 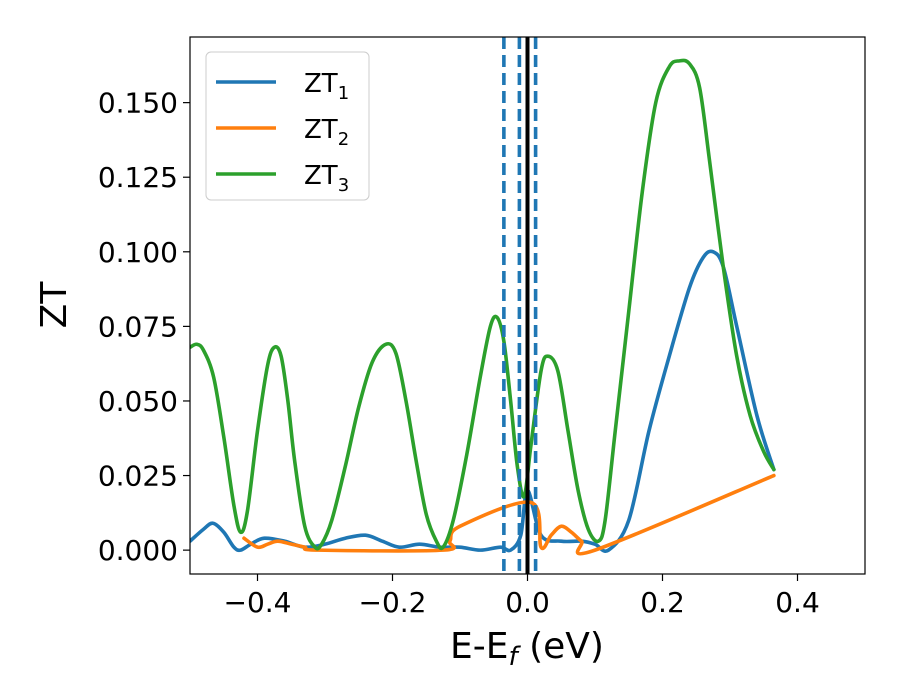 What do you see at coordinates (138, 550) in the screenshot?
I see `y-tick-label: 0.000` at bounding box center [138, 550].